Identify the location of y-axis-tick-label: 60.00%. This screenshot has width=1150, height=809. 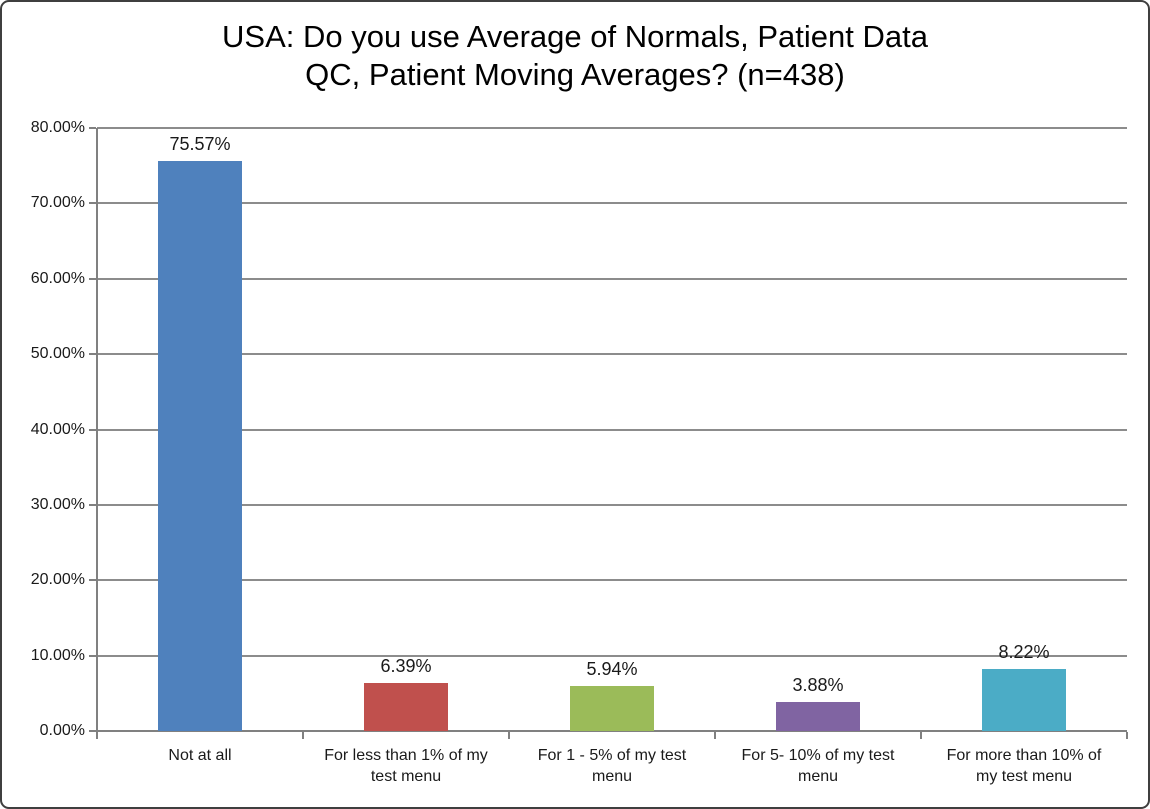
(57, 278).